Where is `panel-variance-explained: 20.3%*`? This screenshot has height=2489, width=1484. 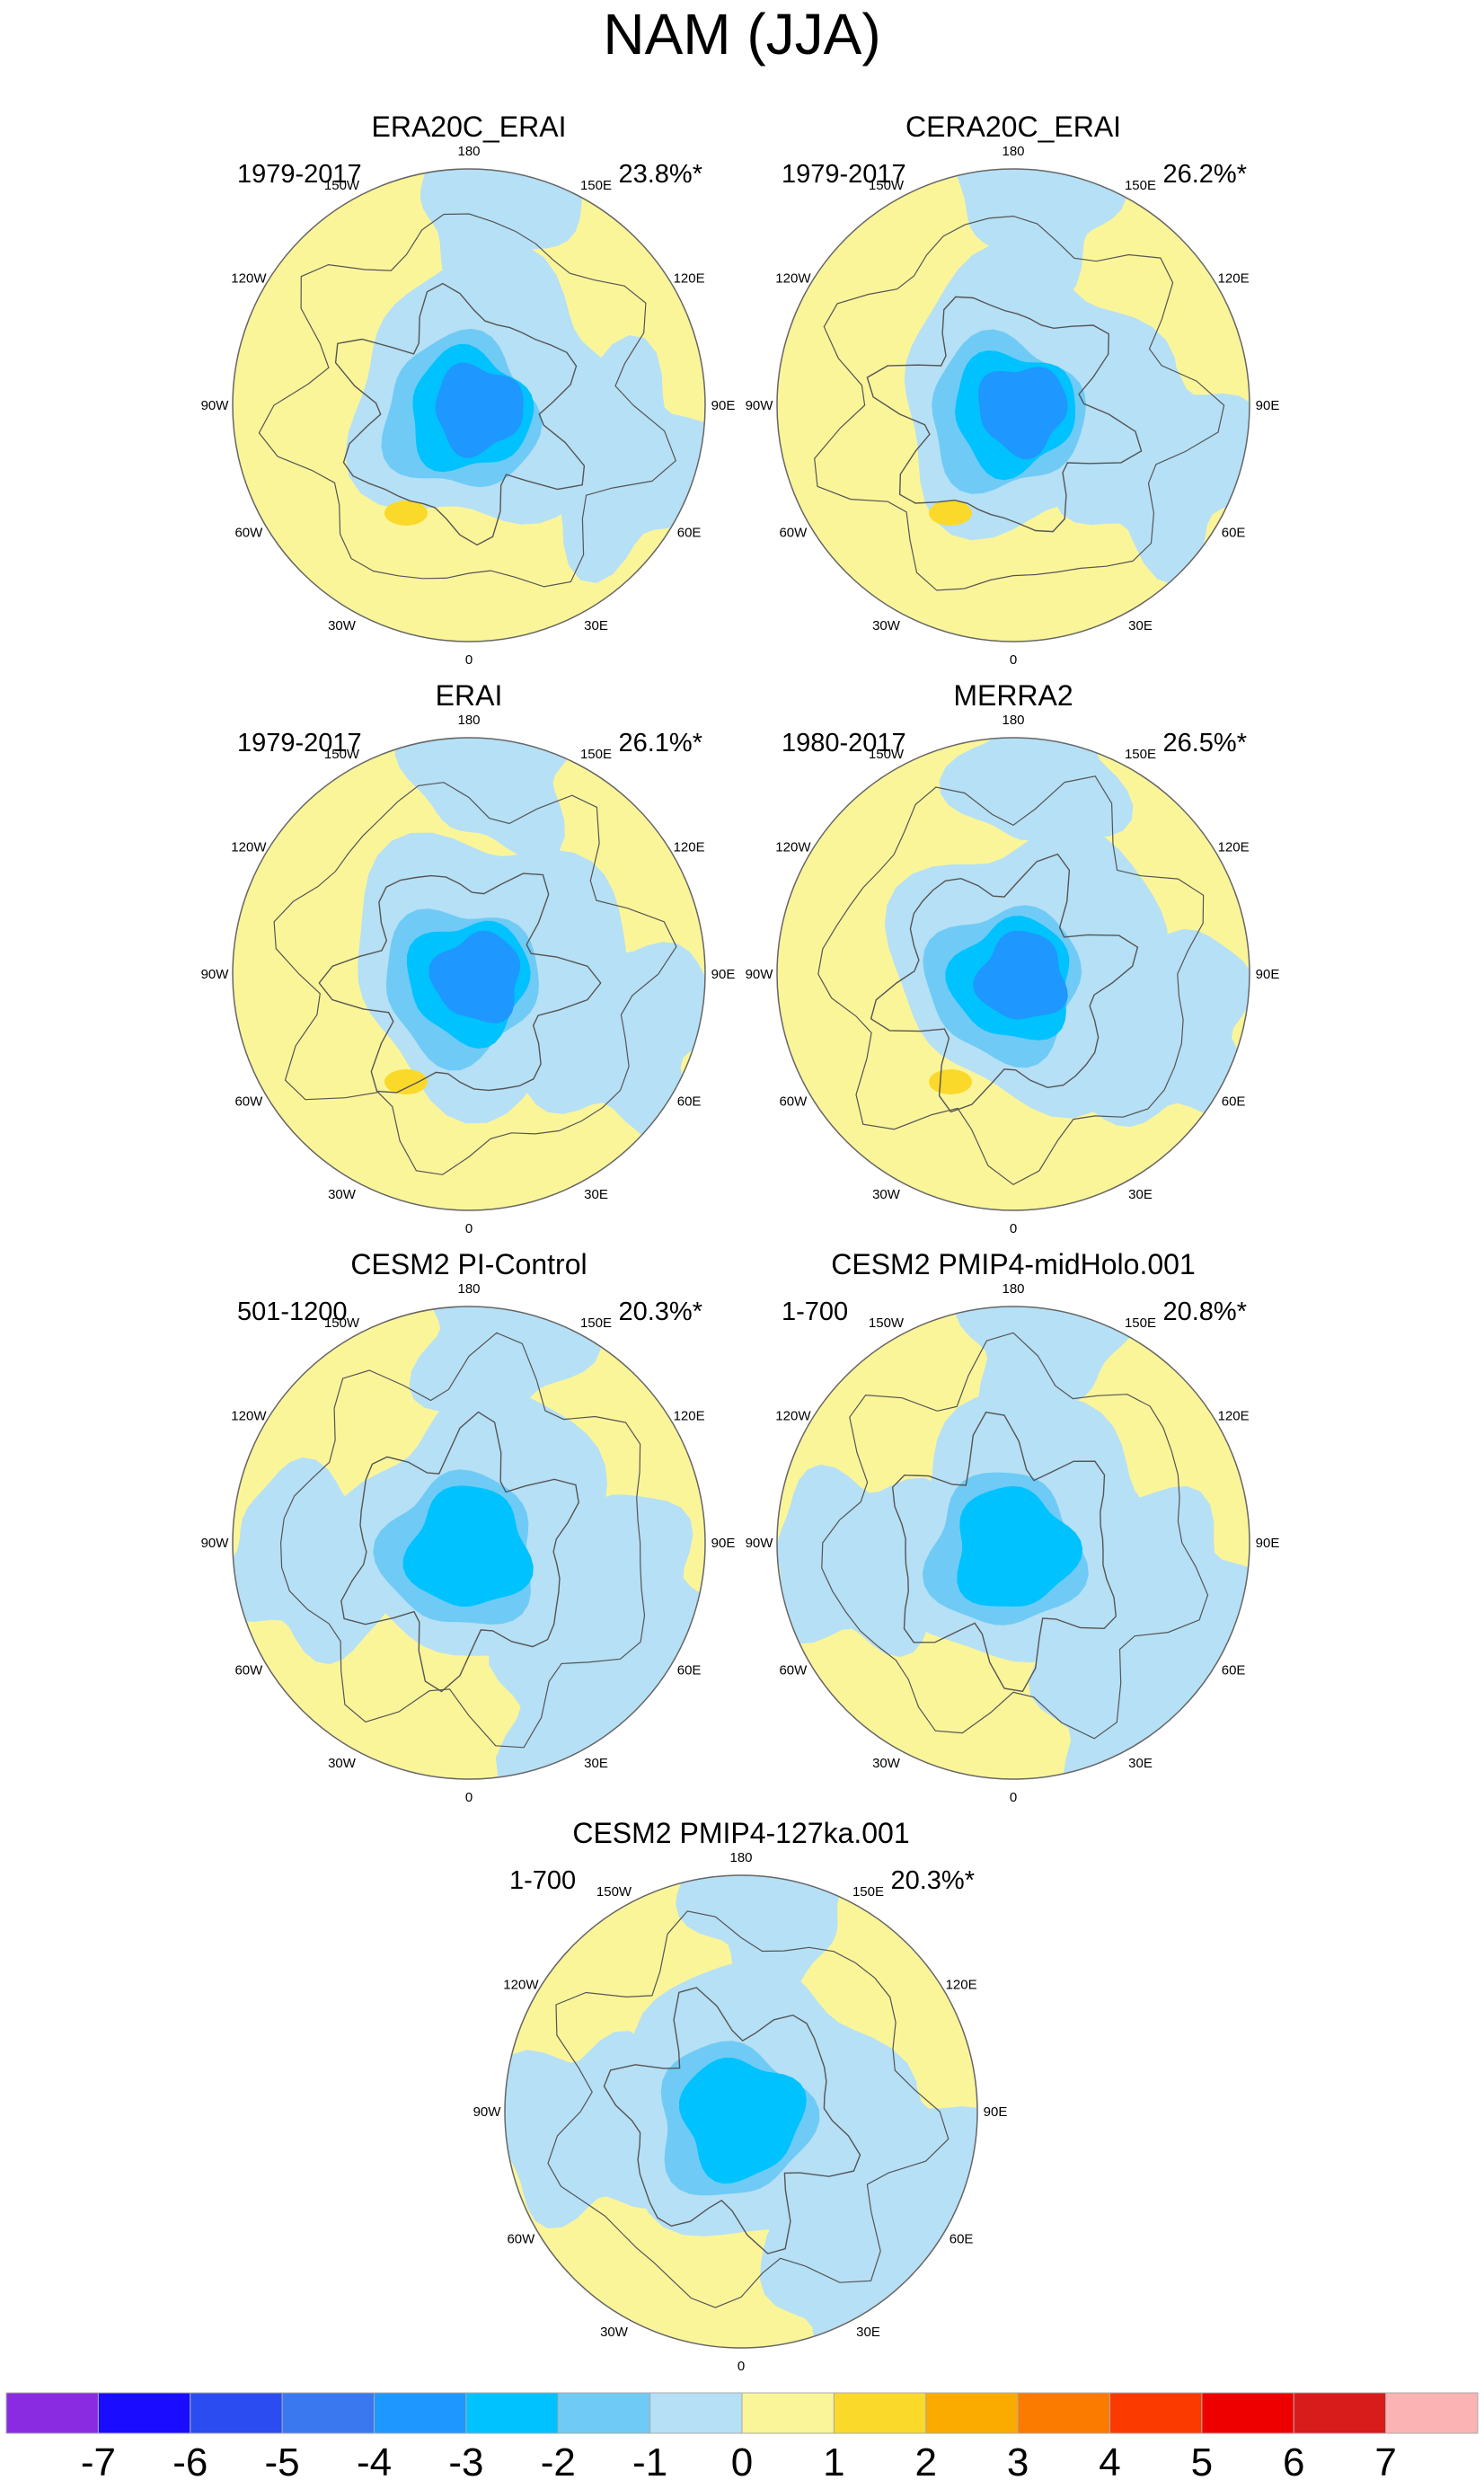
panel-variance-explained: 20.3%* is located at coordinates (660, 1312).